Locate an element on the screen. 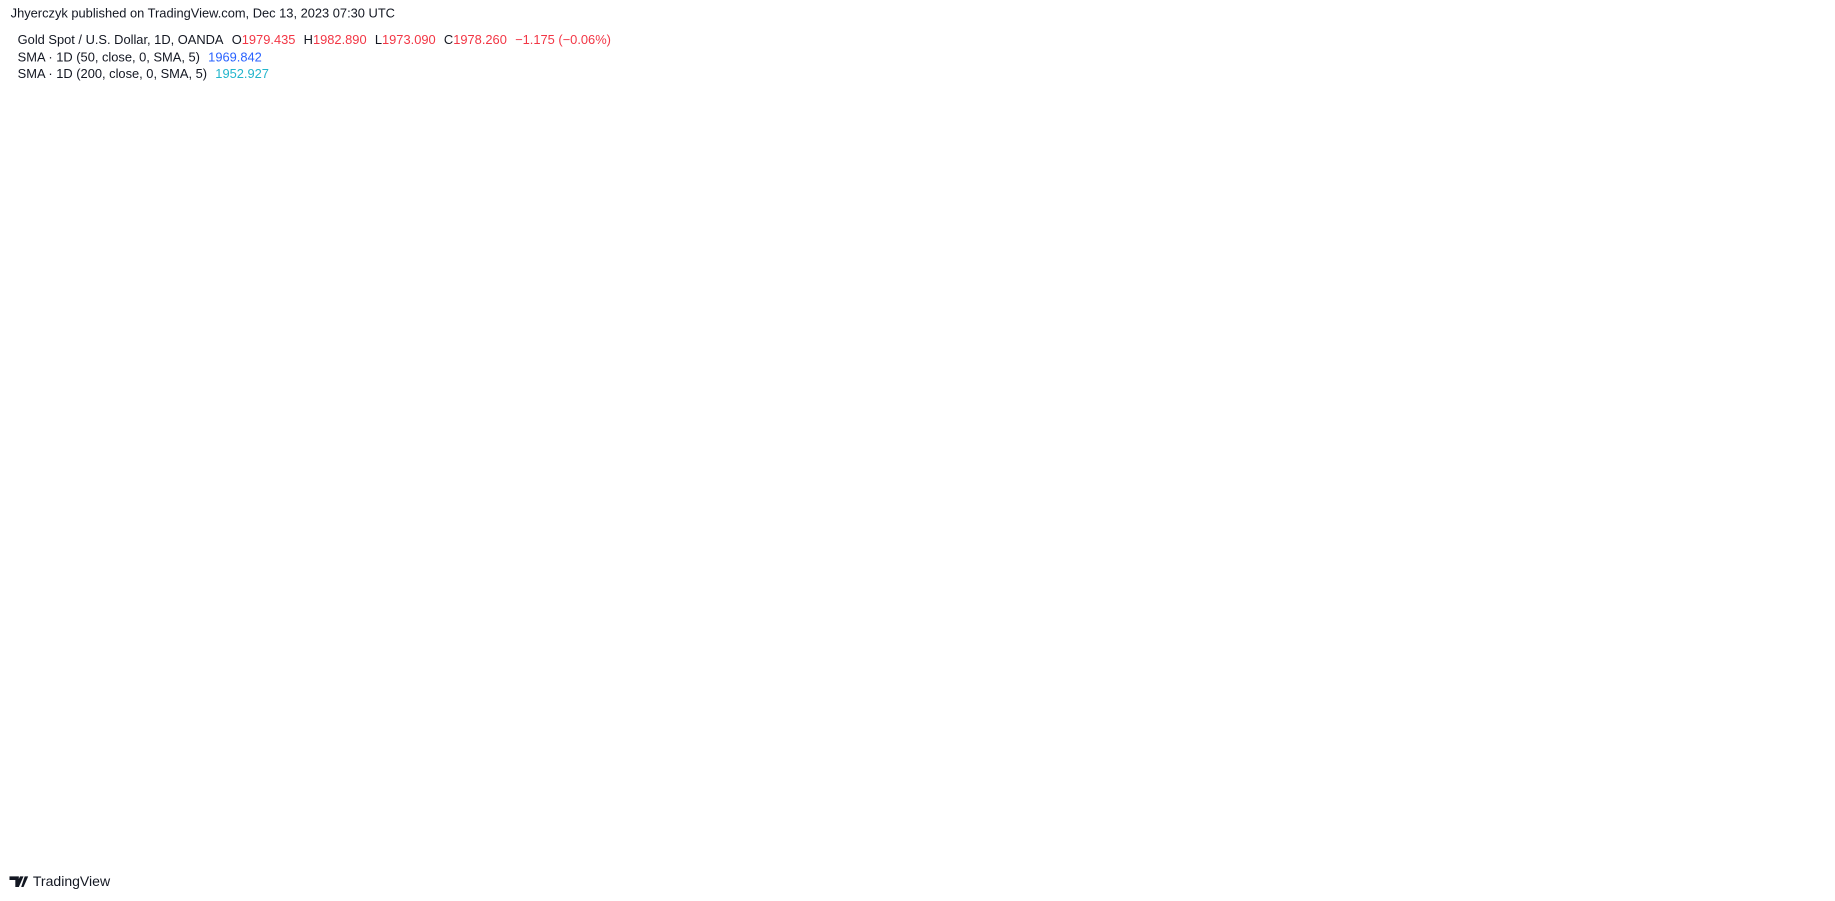  o-key: O is located at coordinates (237, 39).